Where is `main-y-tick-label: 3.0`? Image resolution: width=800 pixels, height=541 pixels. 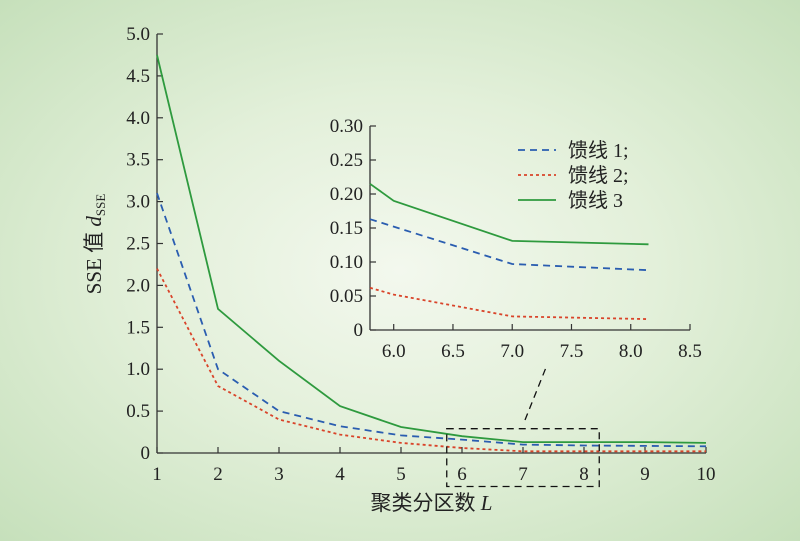 main-y-tick-label: 3.0 is located at coordinates (138, 202).